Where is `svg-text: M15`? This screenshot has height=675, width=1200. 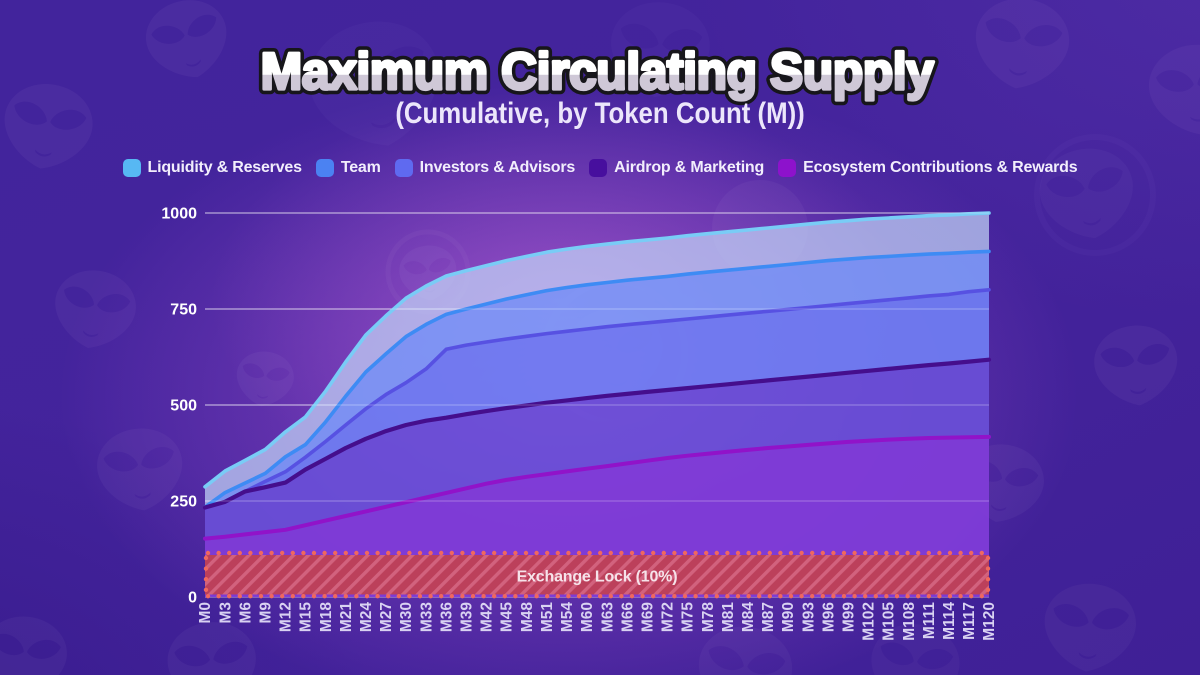
svg-text: M15 is located at coordinates (306, 617).